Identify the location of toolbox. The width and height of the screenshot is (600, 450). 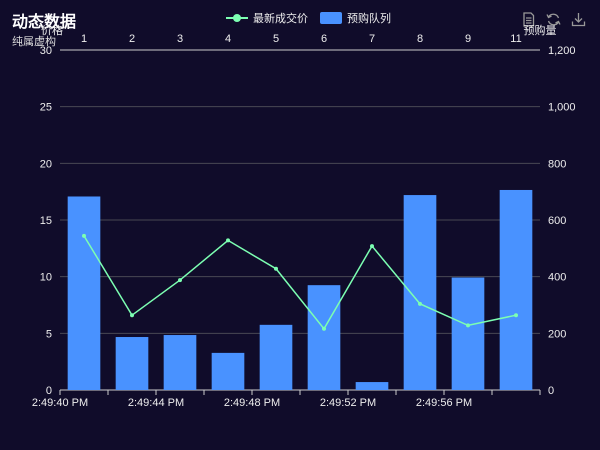
(553, 19).